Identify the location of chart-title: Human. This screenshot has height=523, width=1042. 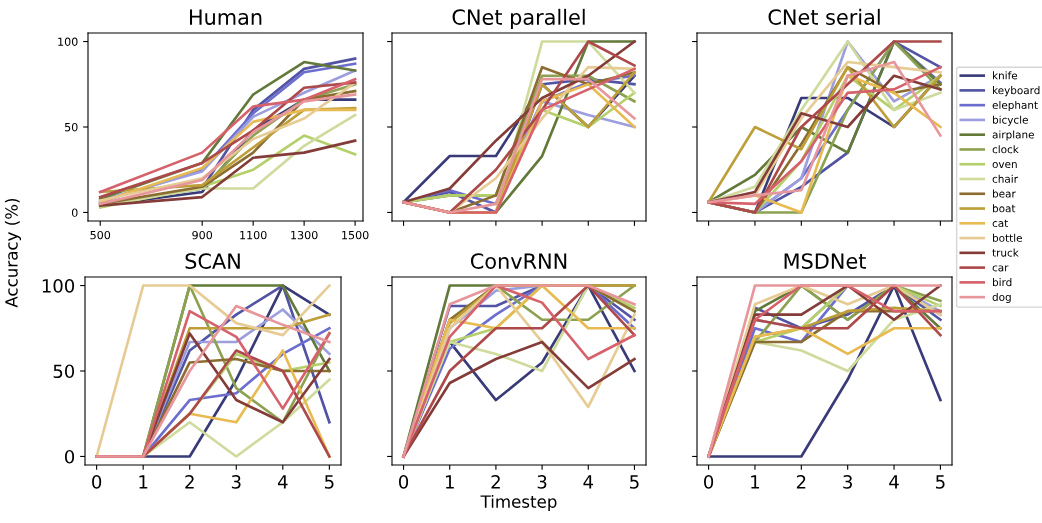
(225, 17).